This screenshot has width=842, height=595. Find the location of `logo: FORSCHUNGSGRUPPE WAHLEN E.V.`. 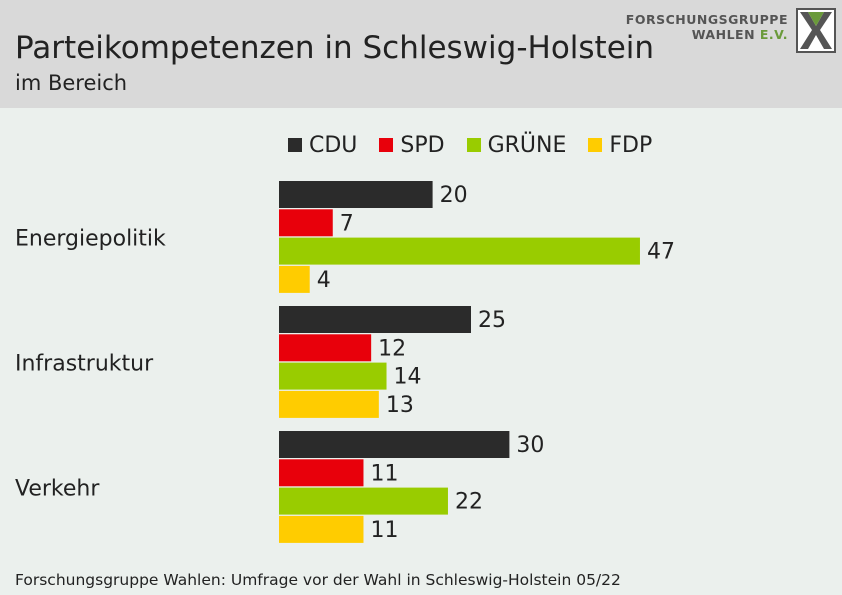

logo: FORSCHUNGSGRUPPE WAHLEN E.V. is located at coordinates (731, 31).